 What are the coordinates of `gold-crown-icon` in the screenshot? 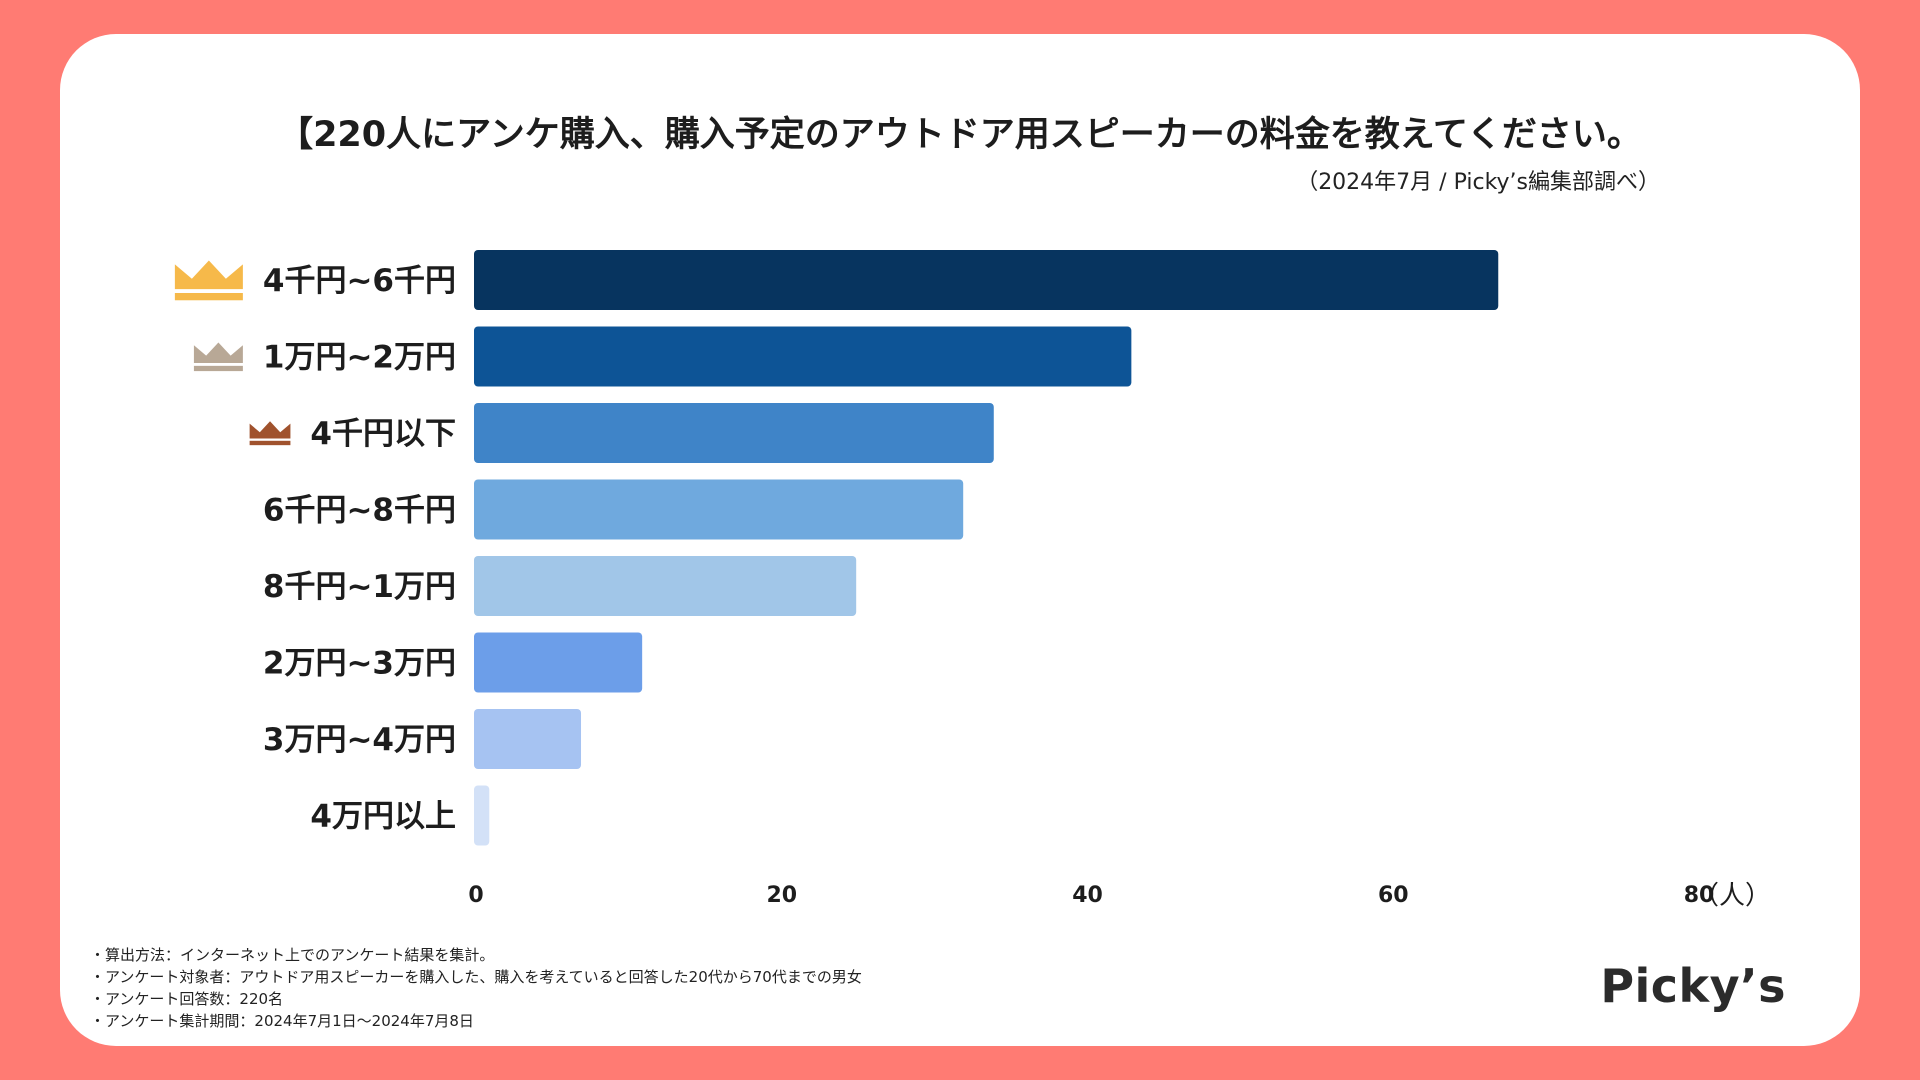 It's located at (208, 275).